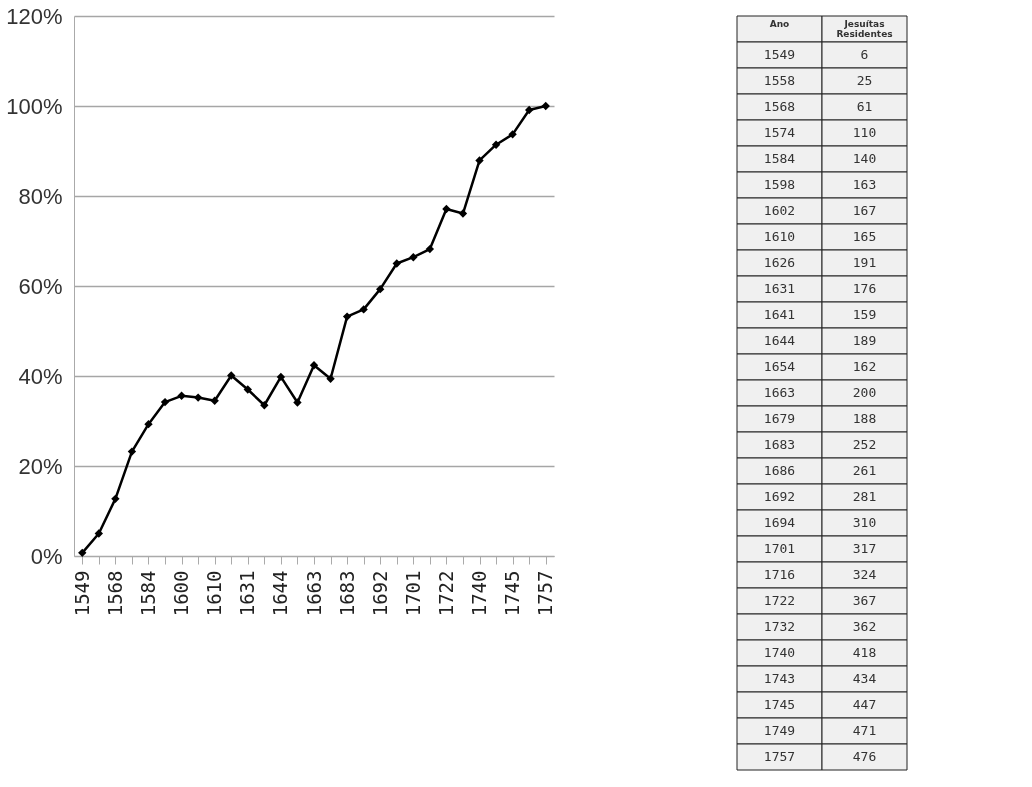 This screenshot has height=787, width=1032. What do you see at coordinates (864, 444) in the screenshot?
I see `data-label: 252` at bounding box center [864, 444].